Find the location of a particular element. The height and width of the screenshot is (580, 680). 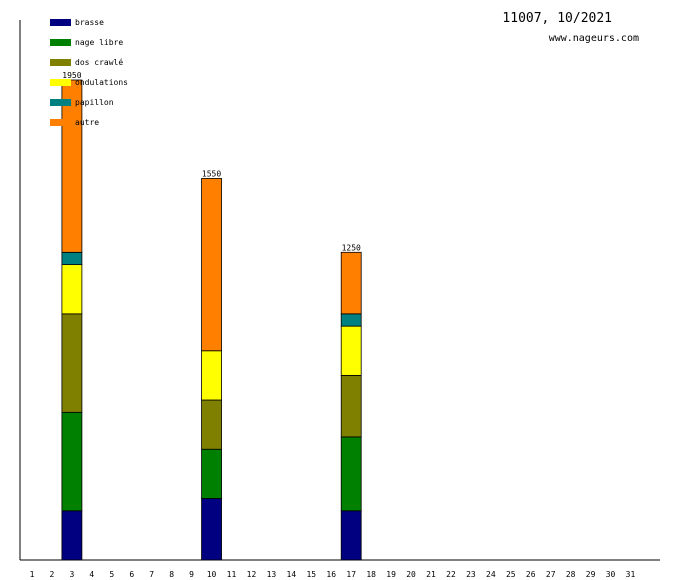

bar-segment-day-10-dos-crawle is located at coordinates (211, 424).